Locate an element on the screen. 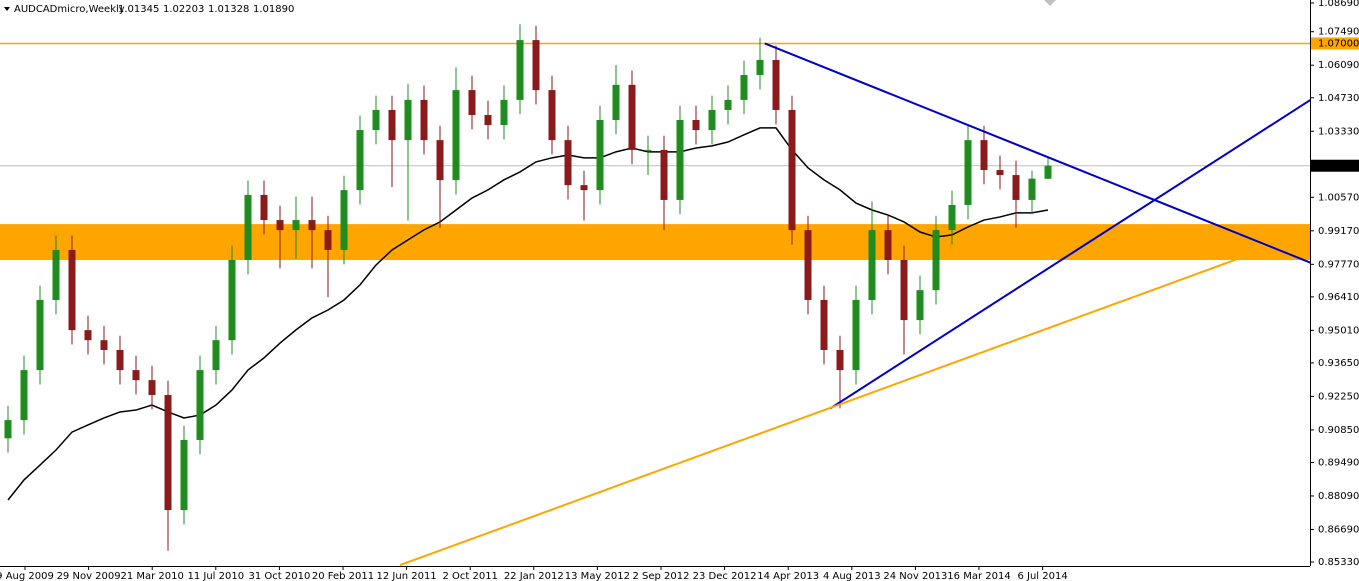 Image resolution: width=1359 pixels, height=581 pixels. x-tick-label: 13 May 2012 is located at coordinates (597, 576).